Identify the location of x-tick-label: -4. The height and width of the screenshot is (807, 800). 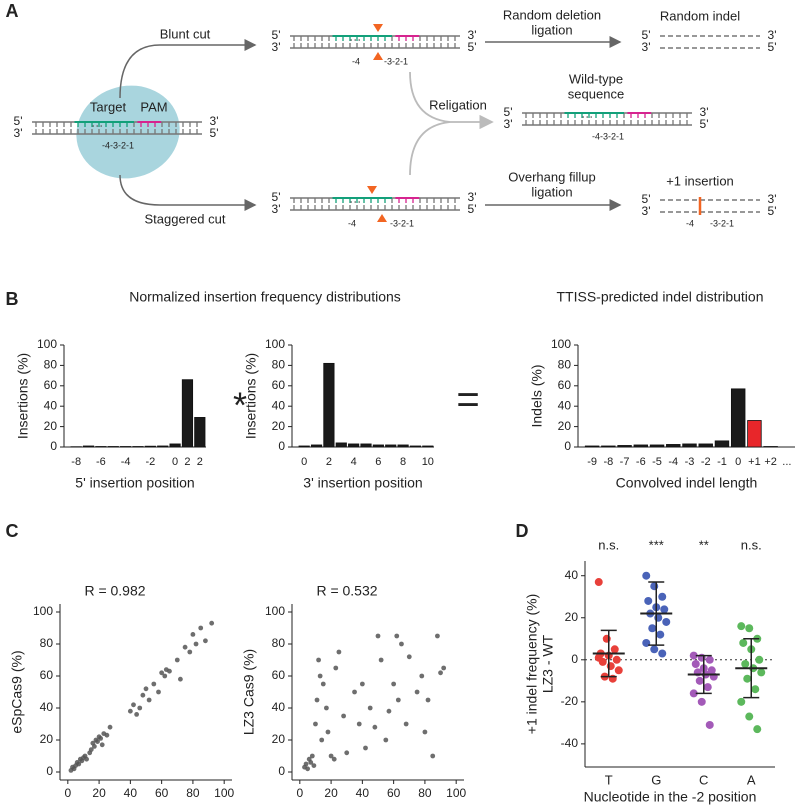
(673, 462).